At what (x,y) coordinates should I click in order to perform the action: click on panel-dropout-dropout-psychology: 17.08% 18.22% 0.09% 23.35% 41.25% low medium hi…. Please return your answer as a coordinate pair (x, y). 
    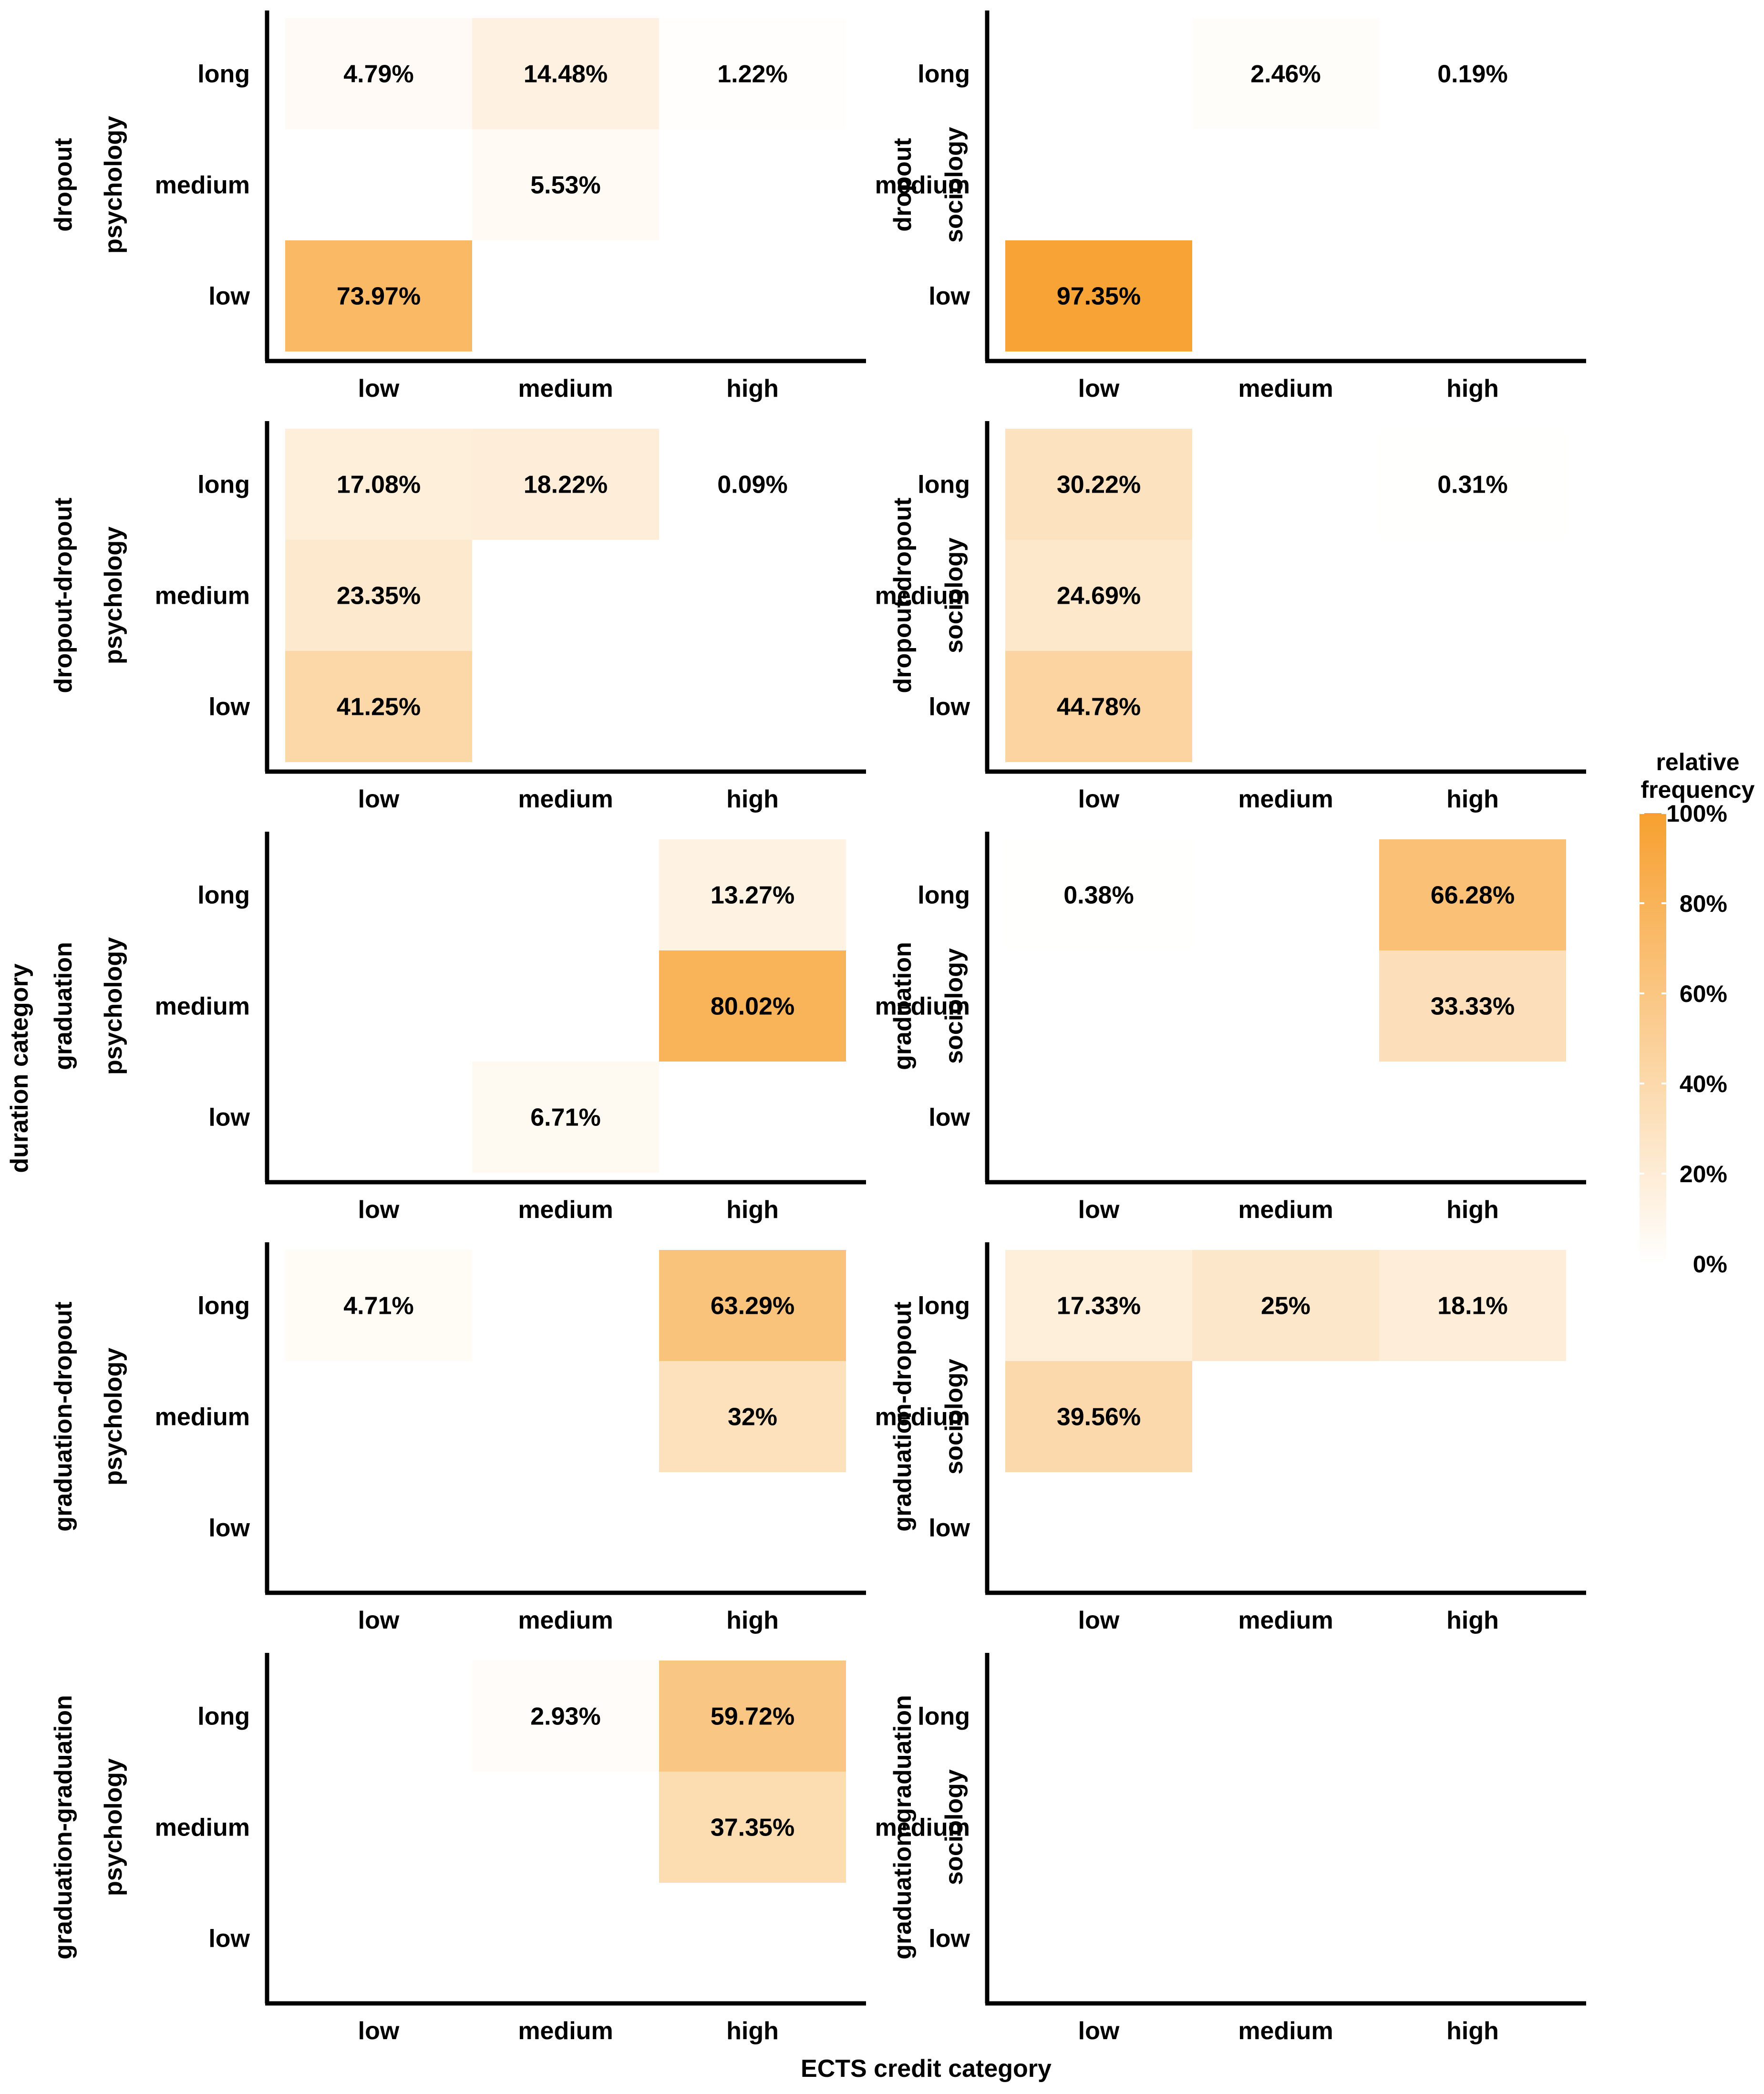
    Looking at the image, I should click on (458, 617).